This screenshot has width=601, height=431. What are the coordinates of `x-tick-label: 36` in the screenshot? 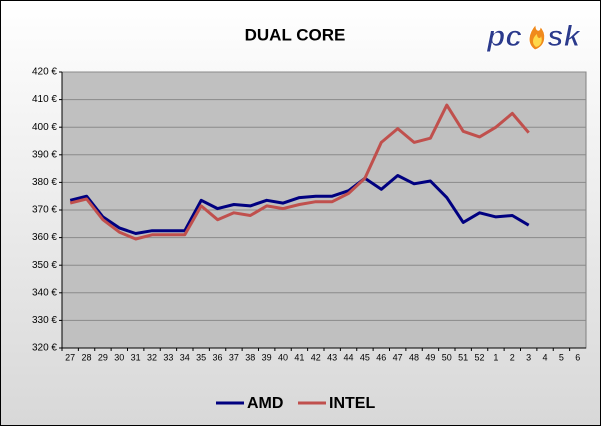 It's located at (218, 357).